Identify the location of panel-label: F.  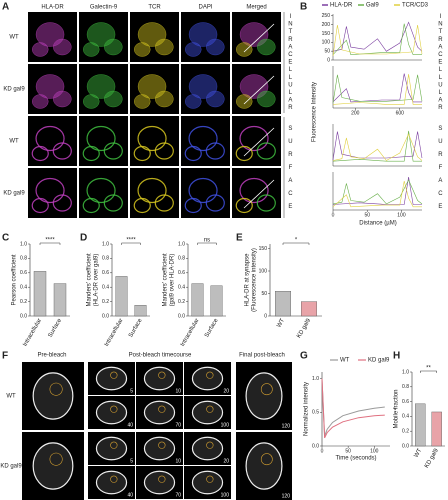
(5, 356).